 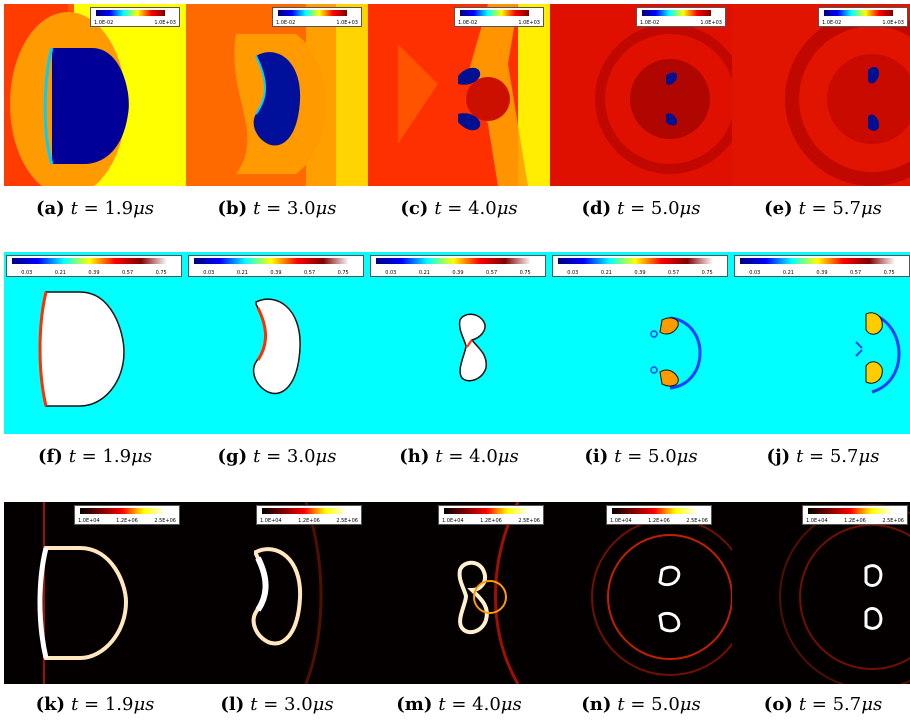 I want to click on panel-b-field, so click(x=301, y=95).